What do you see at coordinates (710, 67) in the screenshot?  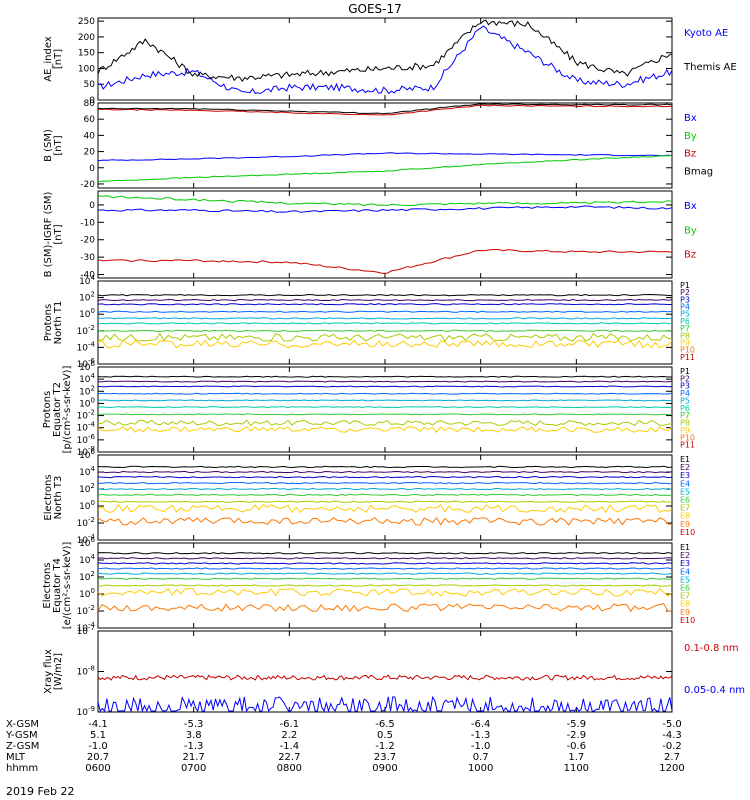 I see `legend-entry: Themis AE` at bounding box center [710, 67].